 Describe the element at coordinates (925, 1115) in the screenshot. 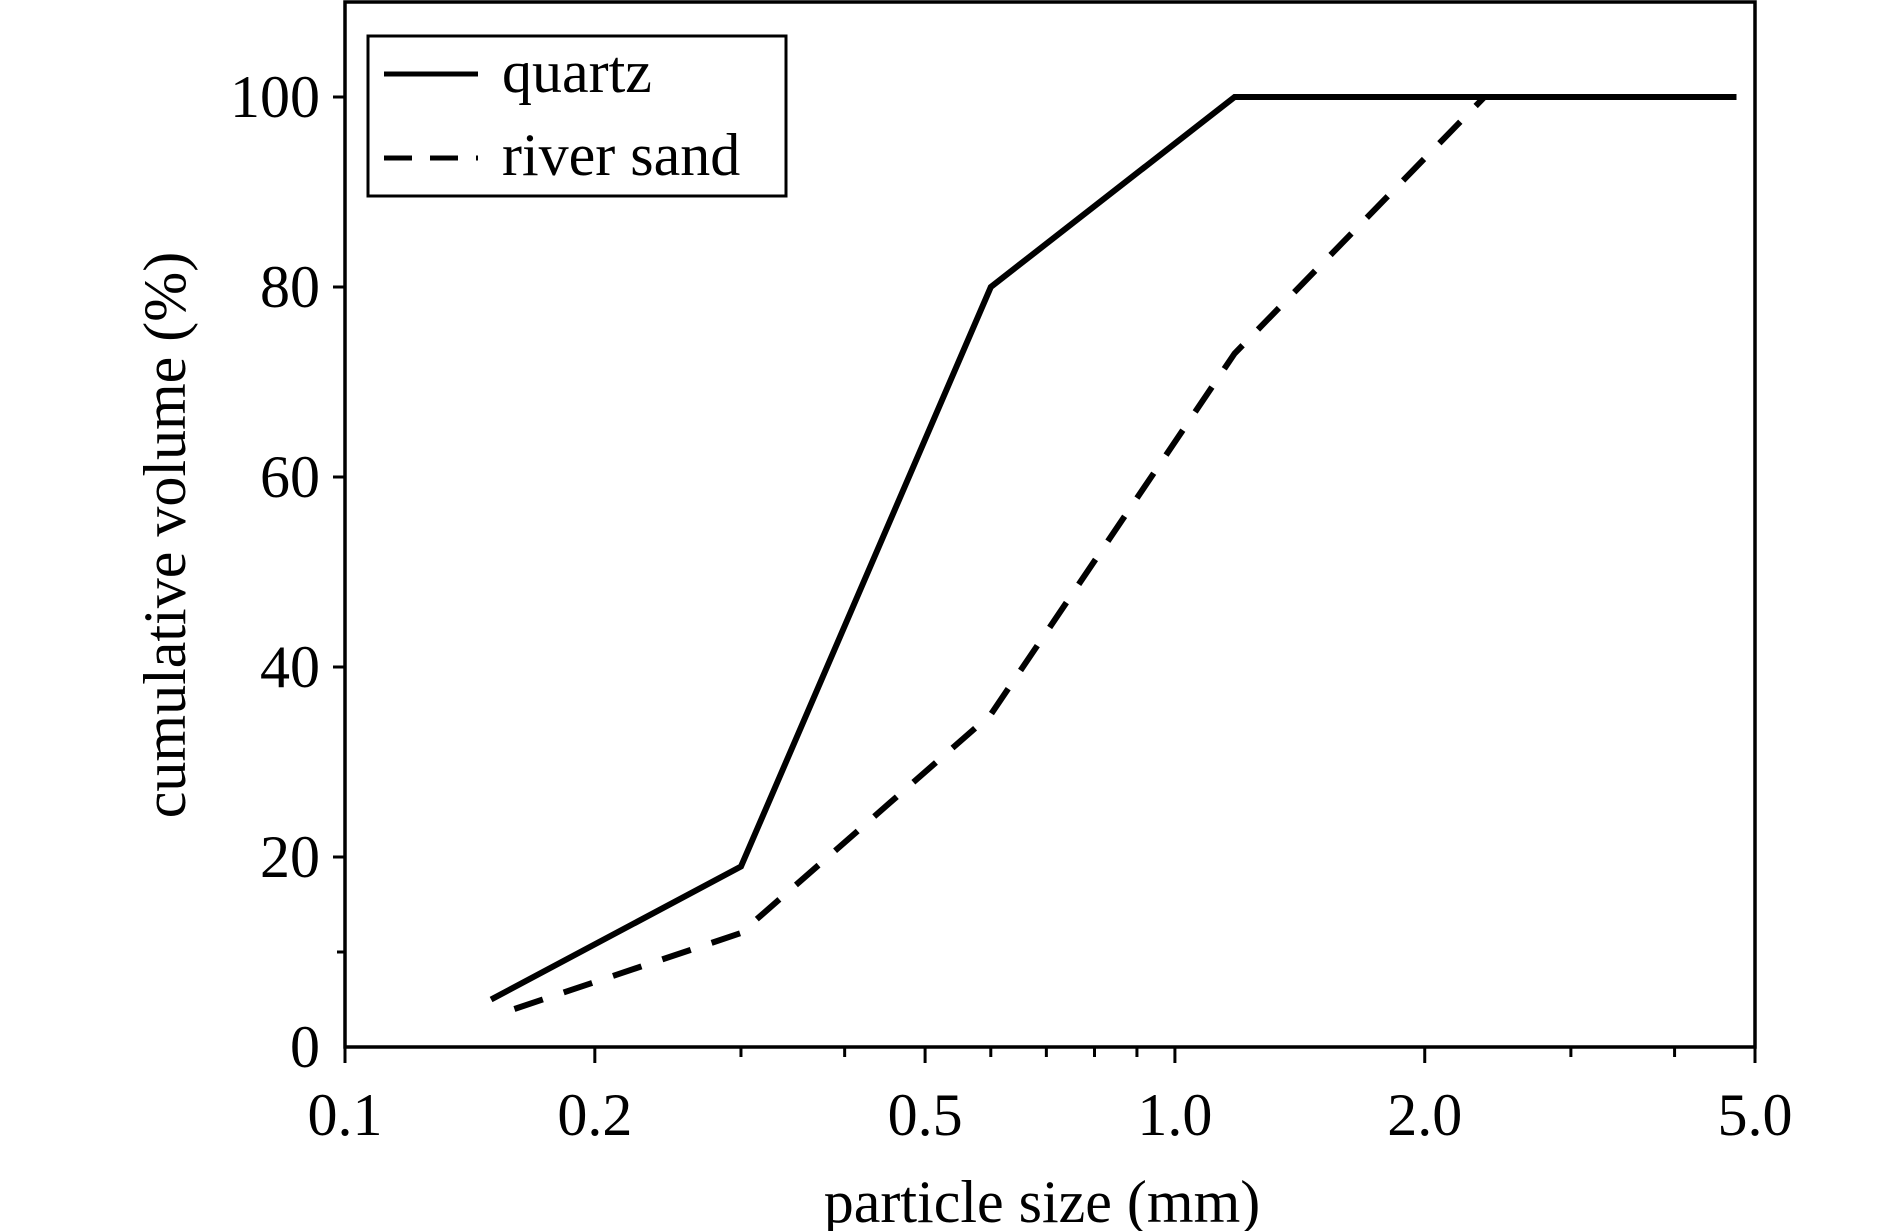

I see `x-tick-label: 0.5` at that location.